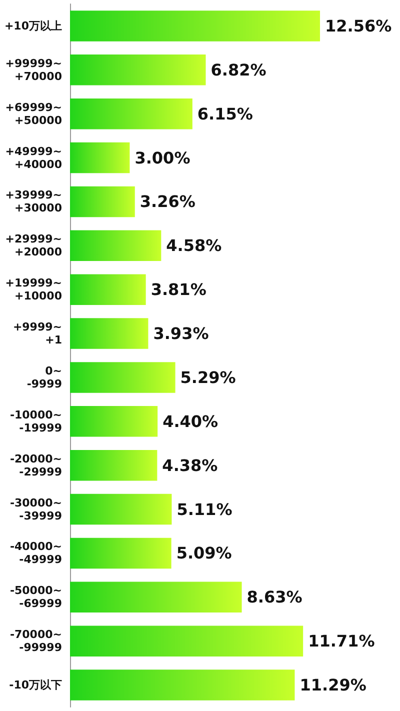 The height and width of the screenshot is (711, 400). What do you see at coordinates (181, 334) in the screenshot?
I see `data-label: 3.93%` at bounding box center [181, 334].